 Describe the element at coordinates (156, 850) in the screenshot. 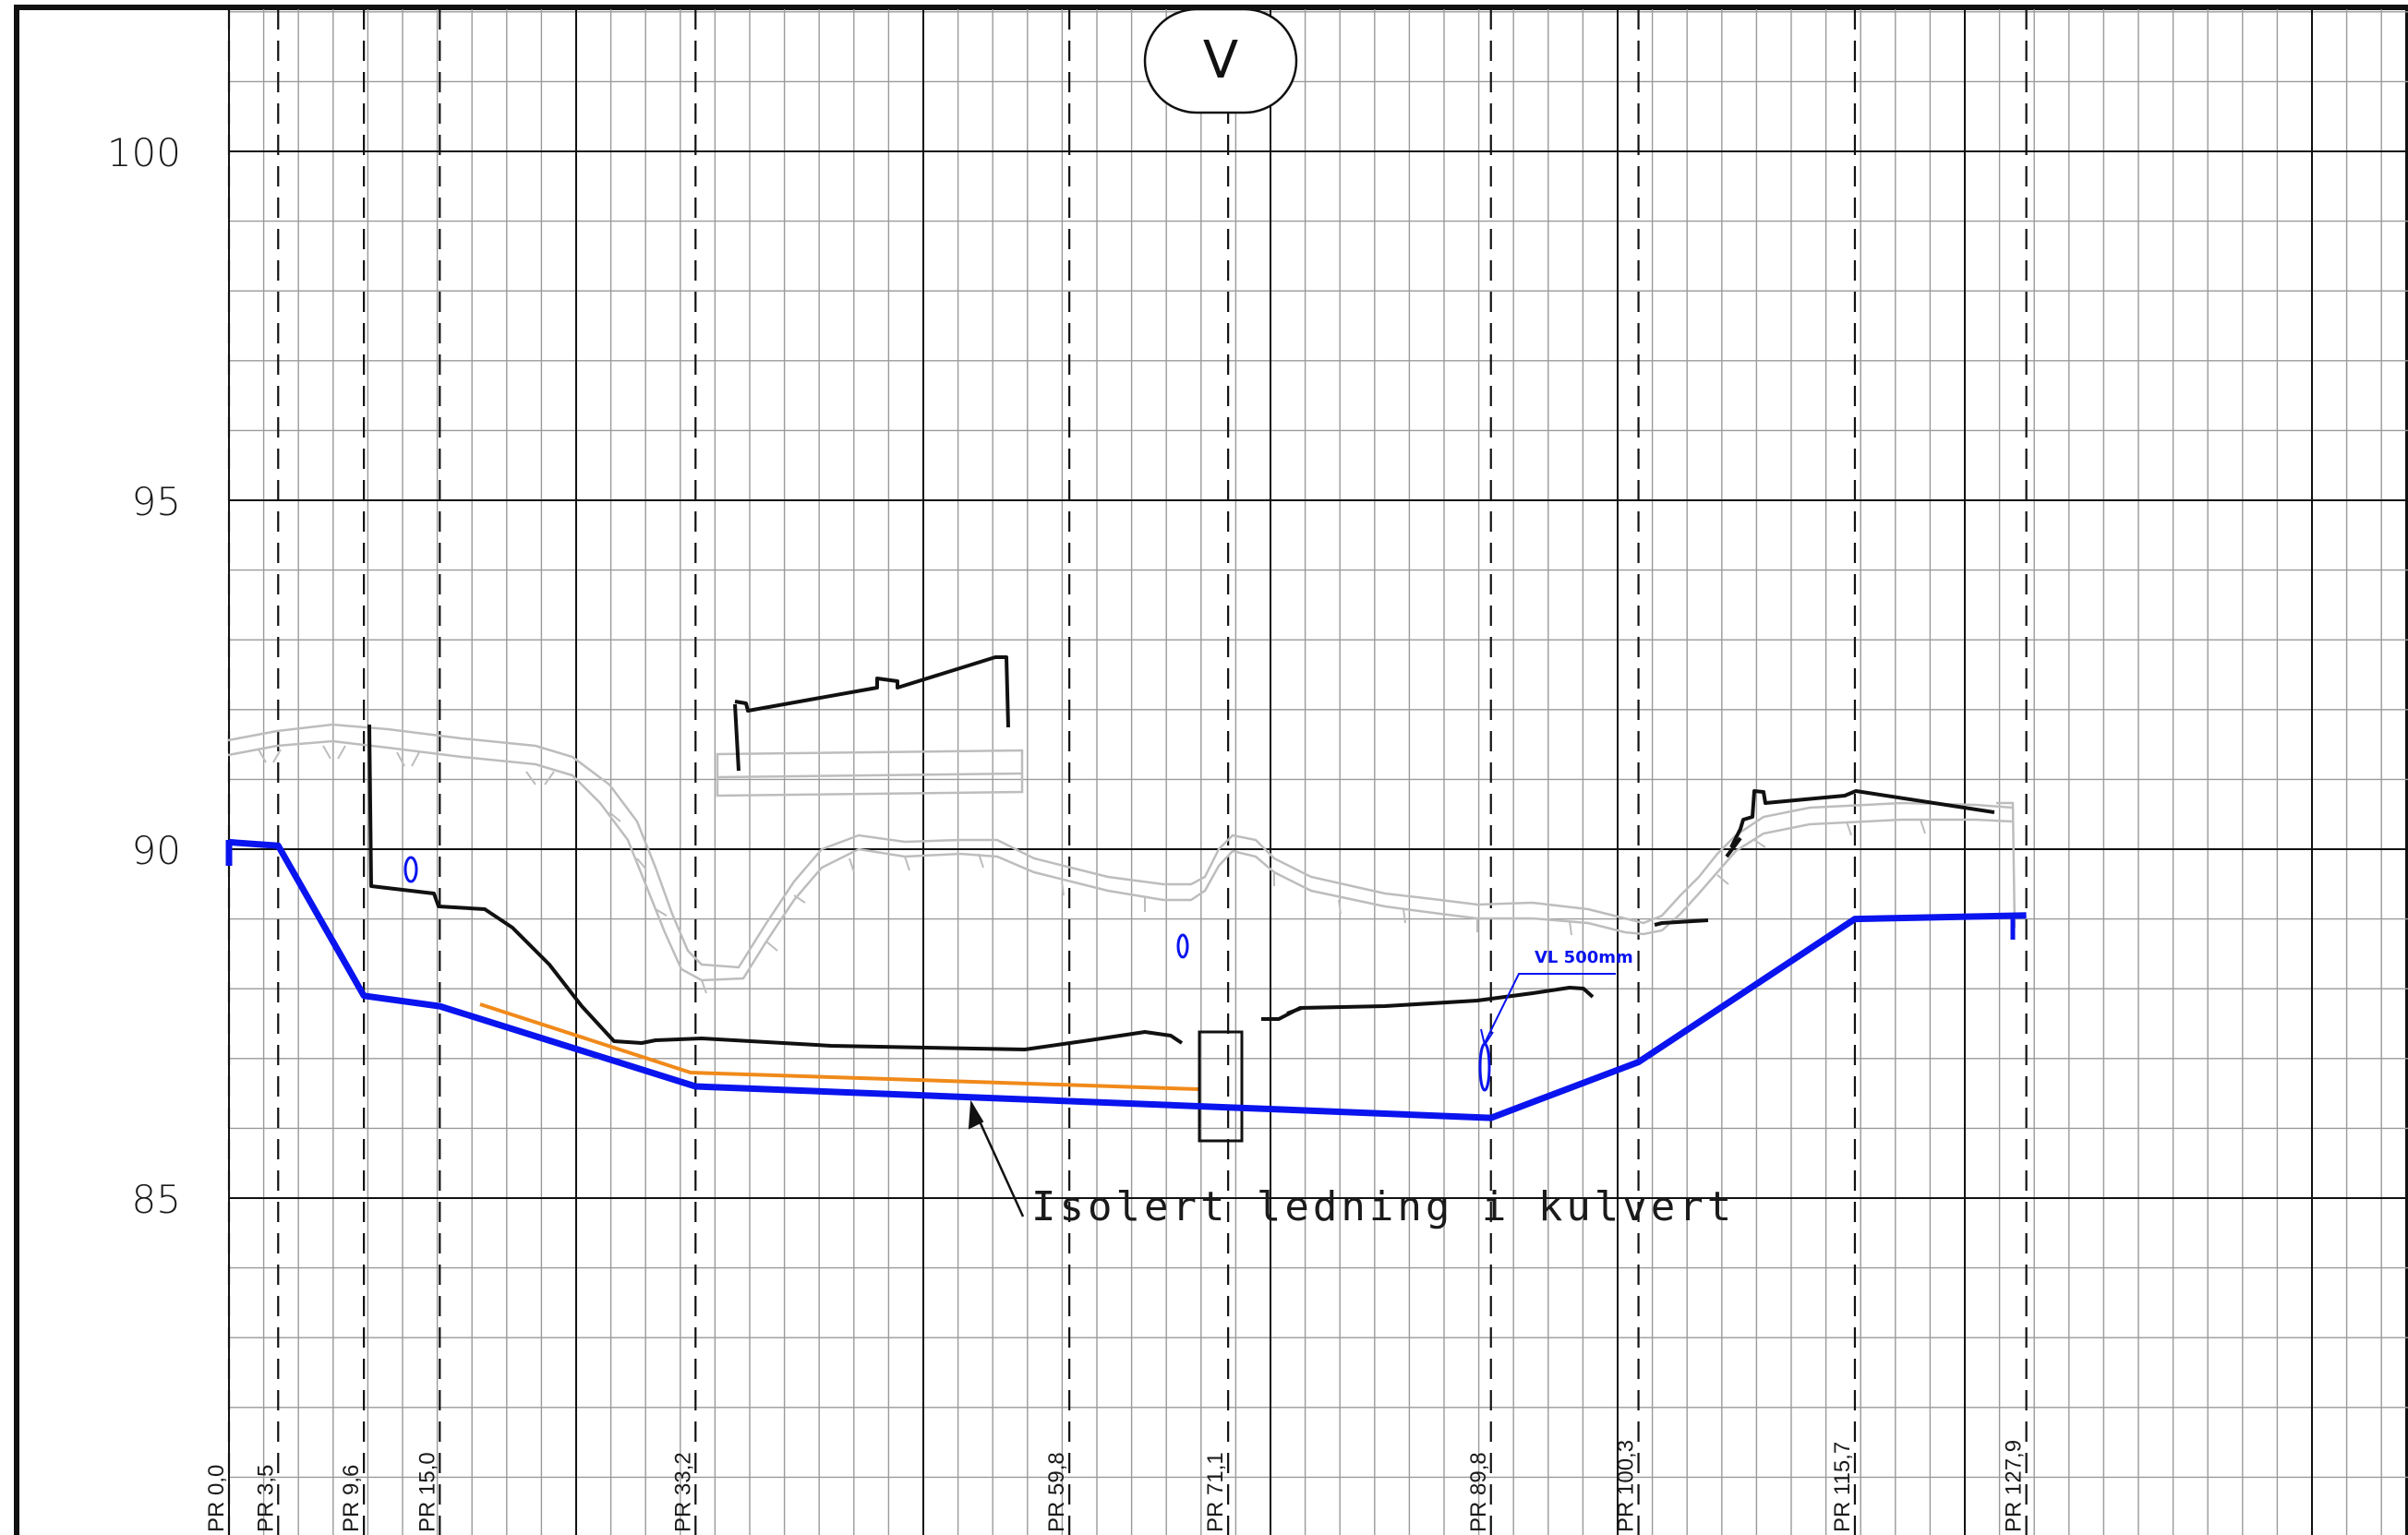

I see `elevation-label: 90` at that location.